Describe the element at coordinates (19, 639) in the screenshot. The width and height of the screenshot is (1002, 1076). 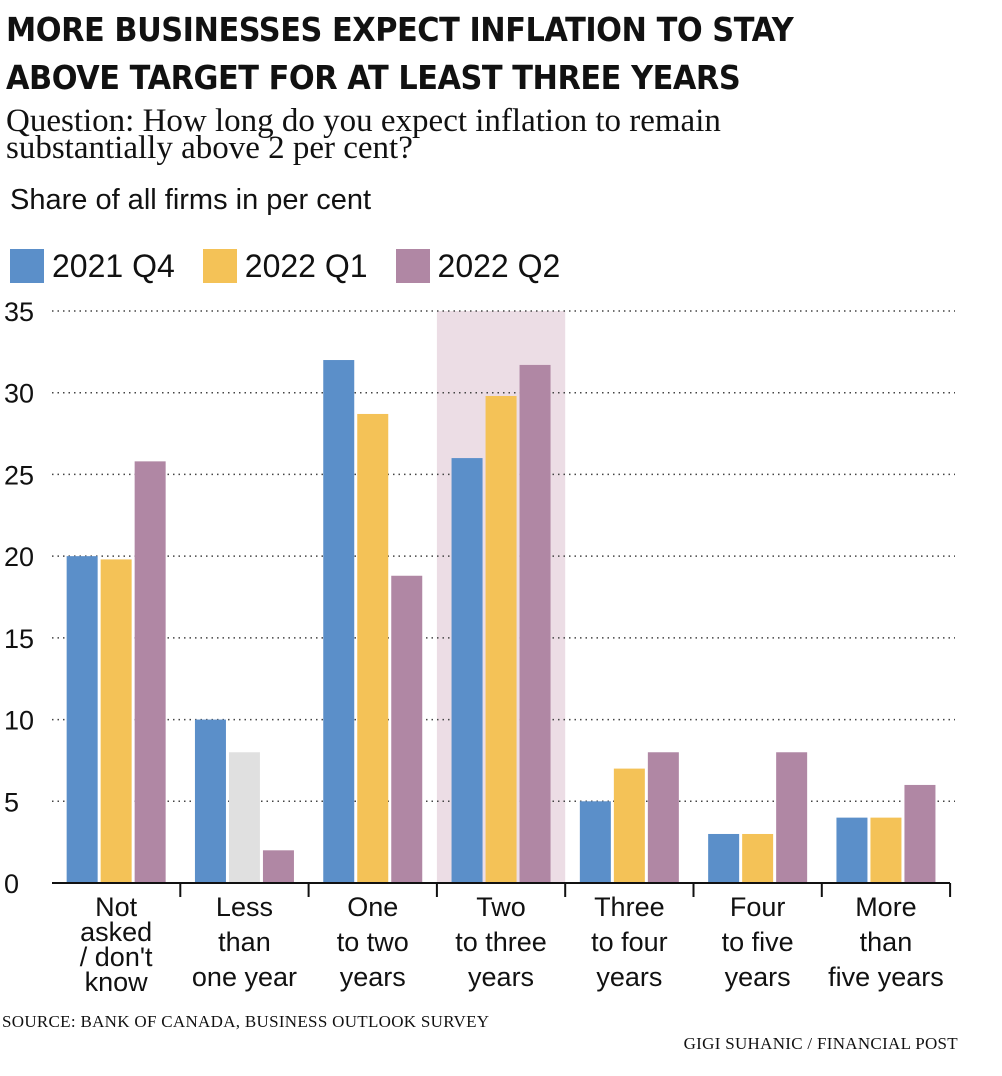
I see `y-tick-label: 15` at that location.